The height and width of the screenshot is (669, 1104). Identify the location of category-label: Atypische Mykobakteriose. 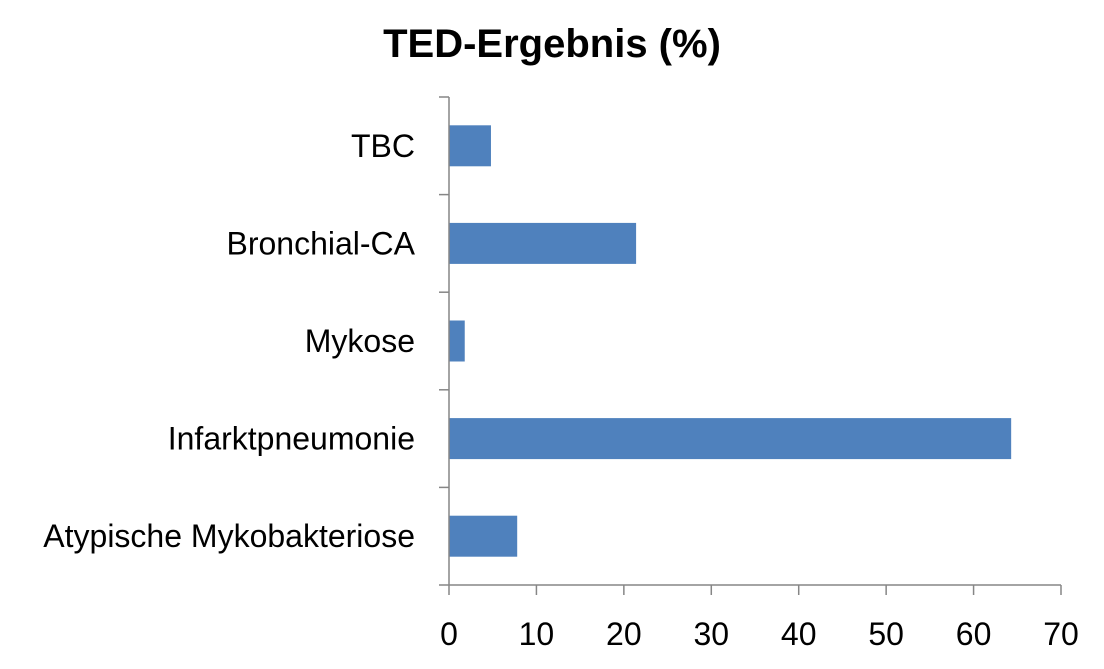
(229, 536).